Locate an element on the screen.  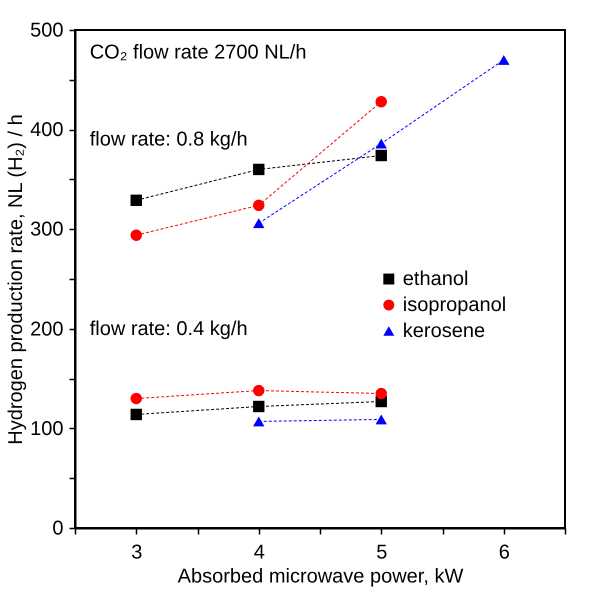
y-axis-title: Hydrogen production rate, NL (H₂) / h is located at coordinates (16, 279).